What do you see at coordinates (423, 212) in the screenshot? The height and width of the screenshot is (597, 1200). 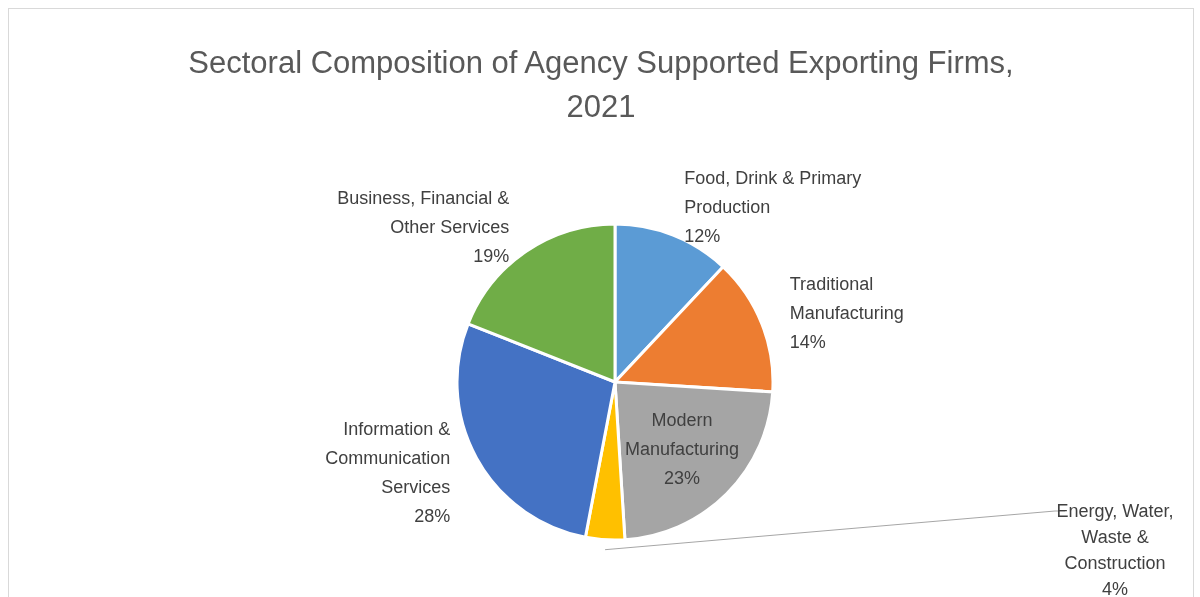 I see `slice-label: Business, Financial & Other Services` at bounding box center [423, 212].